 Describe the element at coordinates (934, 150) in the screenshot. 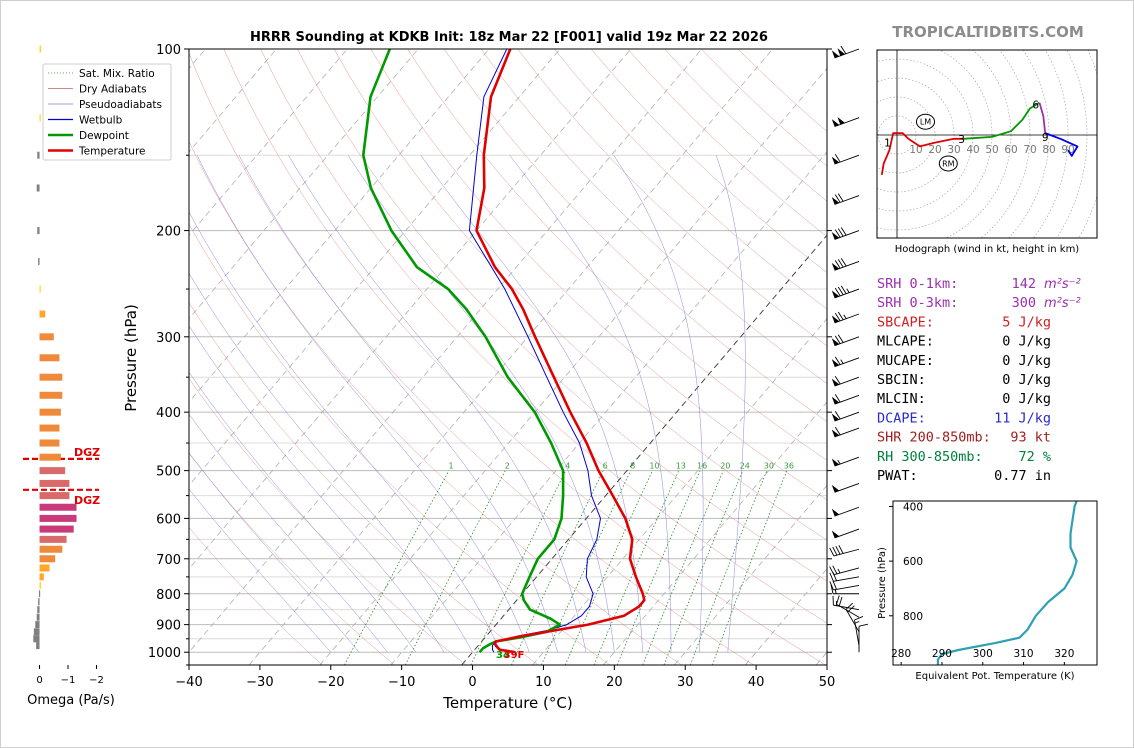

I see `hodograph-ring-label: 20` at that location.